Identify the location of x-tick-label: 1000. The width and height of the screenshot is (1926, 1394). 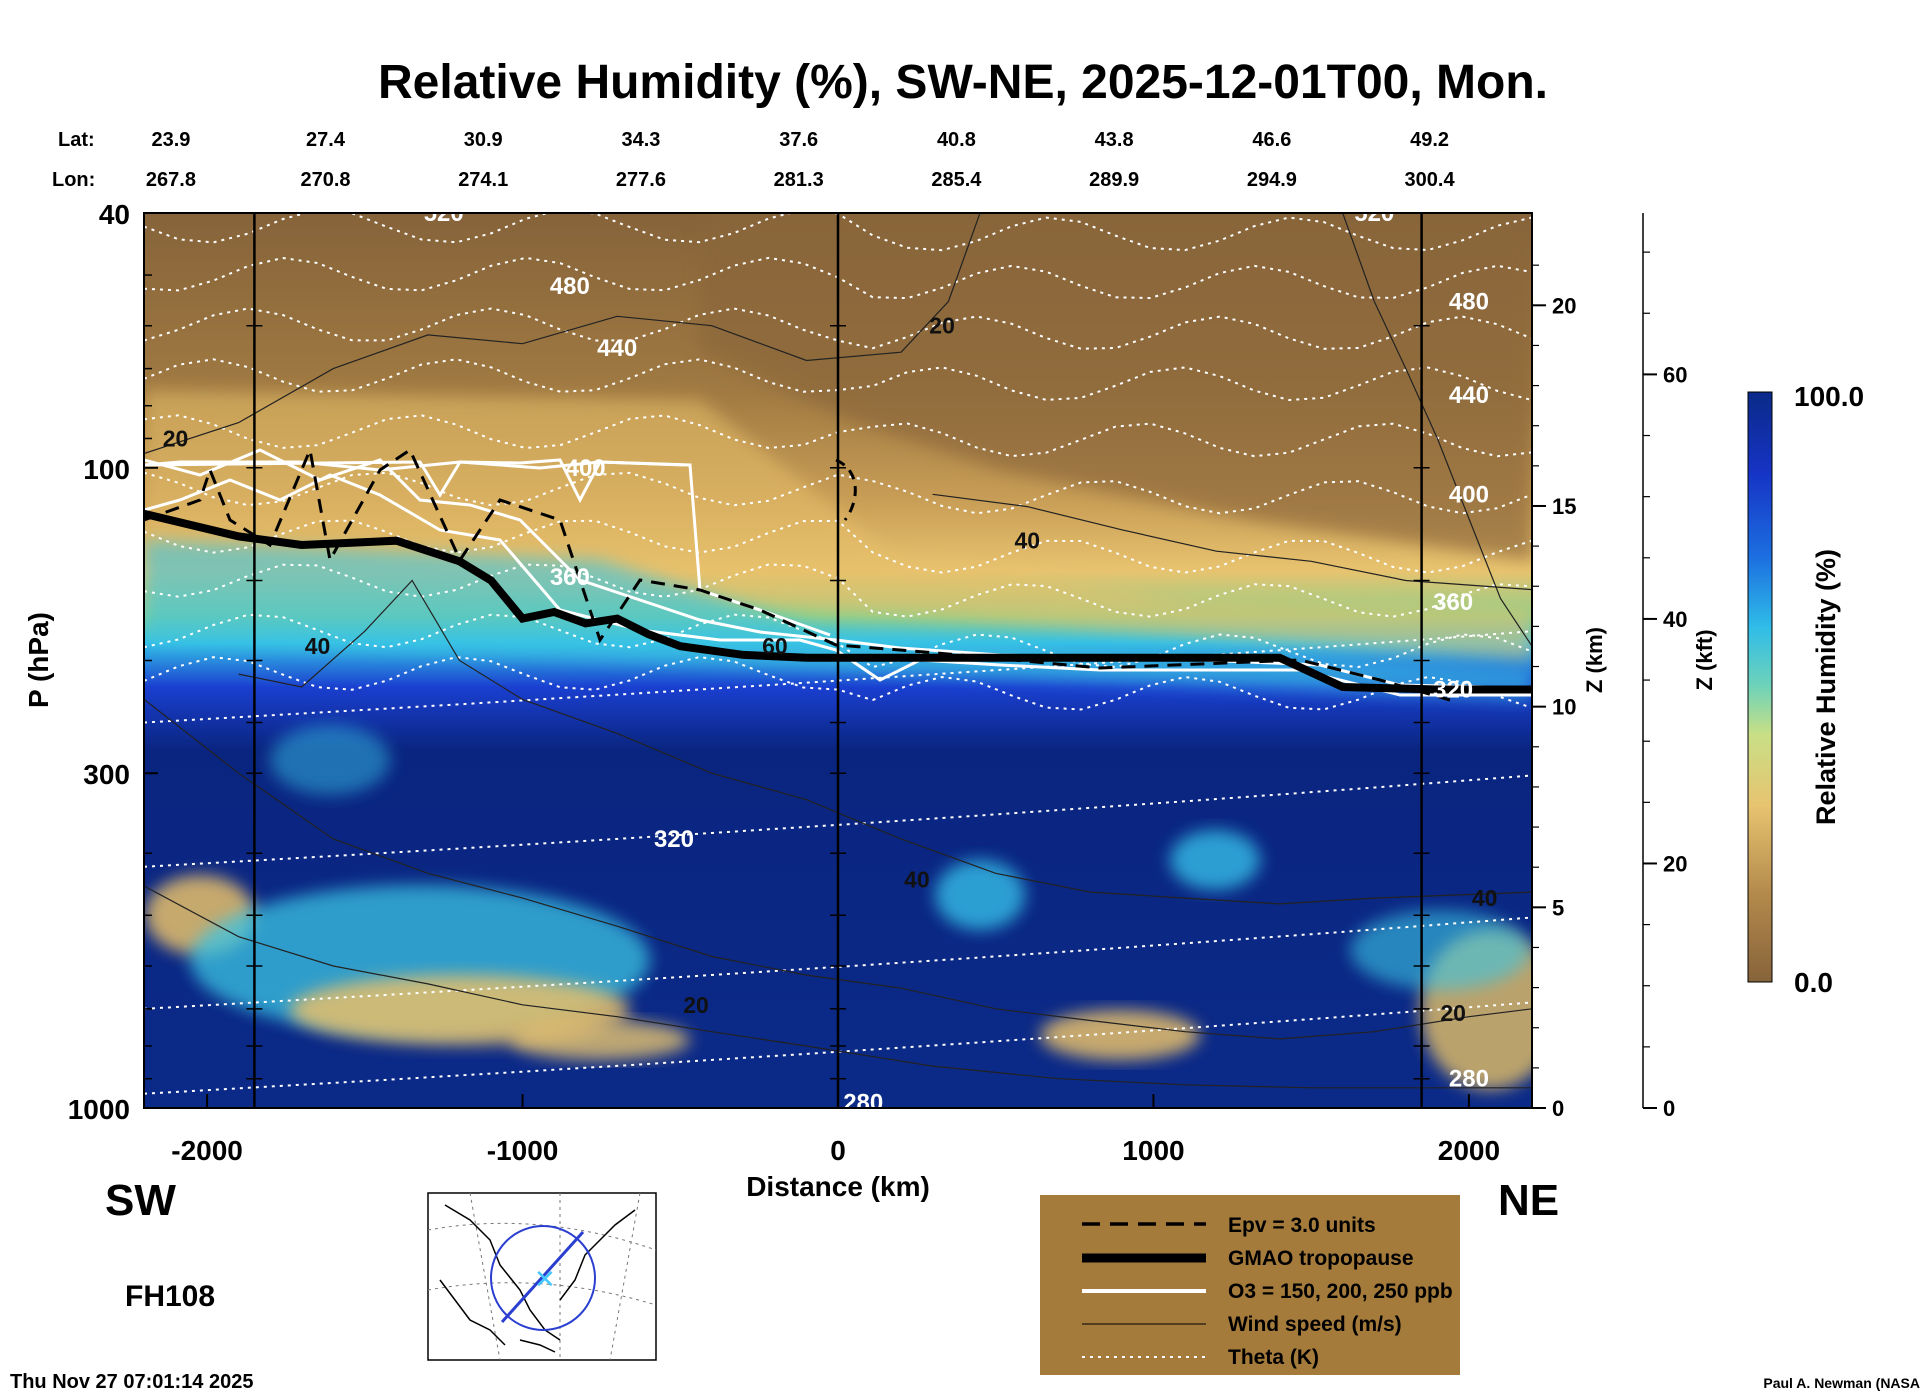
(1153, 1150).